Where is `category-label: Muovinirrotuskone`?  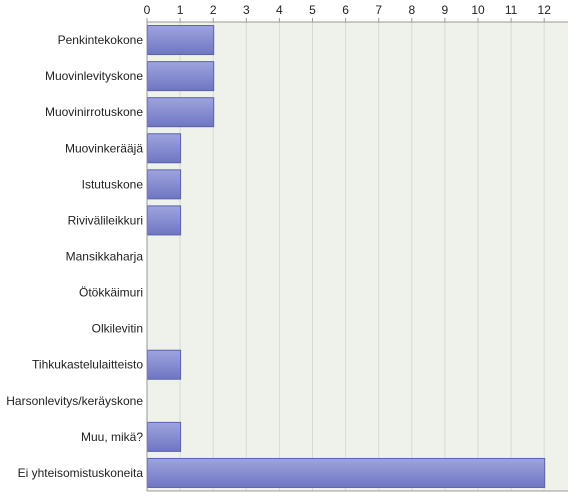
category-label: Muovinirrotuskone is located at coordinates (94, 112).